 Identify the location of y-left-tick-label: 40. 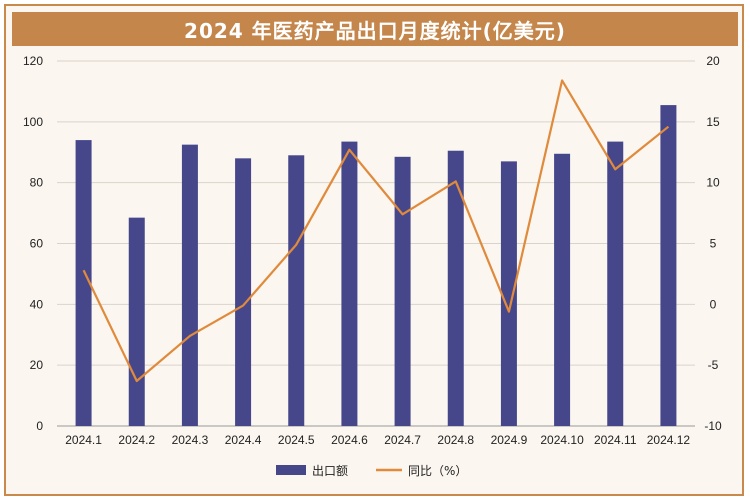
(37, 304).